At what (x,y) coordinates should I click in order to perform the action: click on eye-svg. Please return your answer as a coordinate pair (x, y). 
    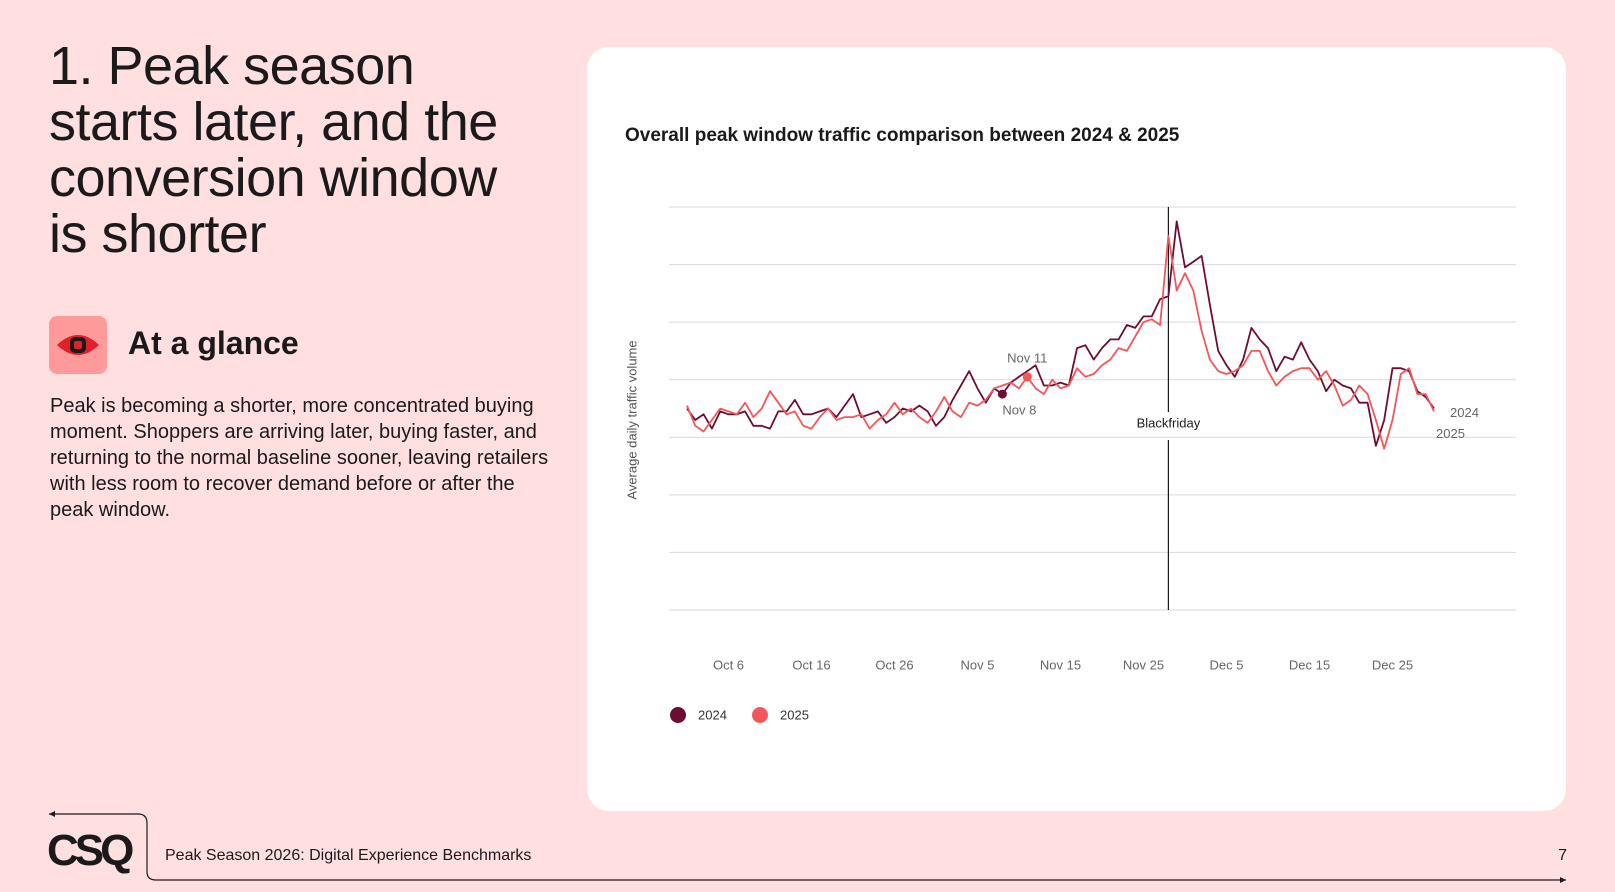
    Looking at the image, I should click on (78, 345).